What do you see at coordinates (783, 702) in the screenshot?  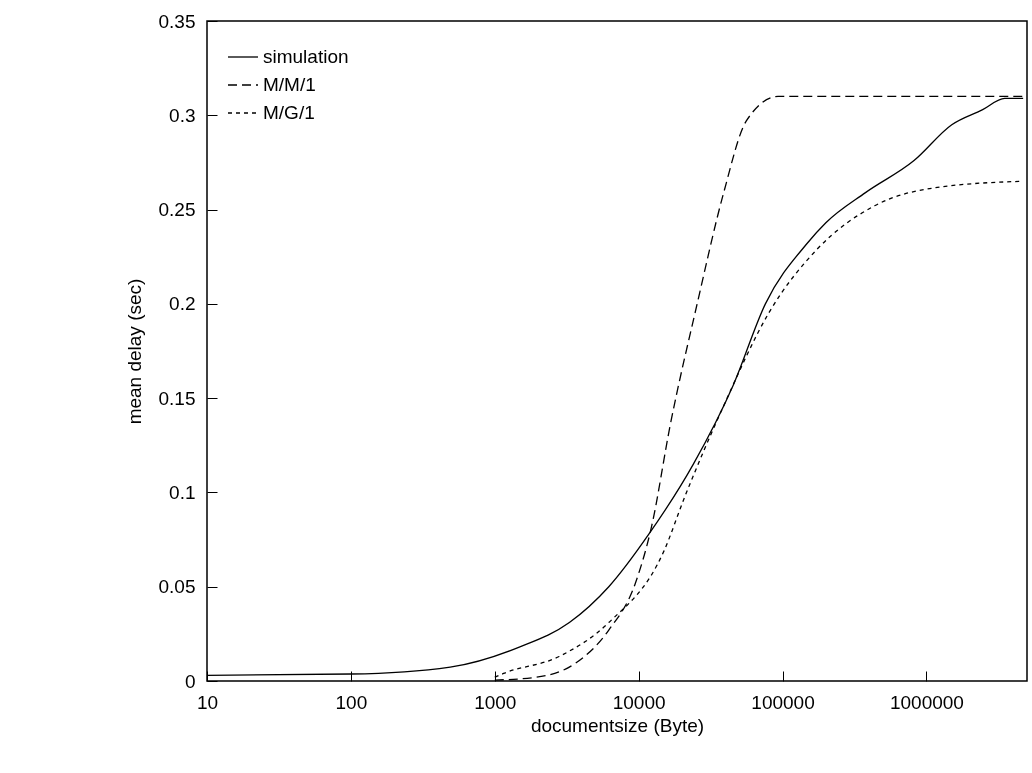 I see `x-tick-label: 100000` at bounding box center [783, 702].